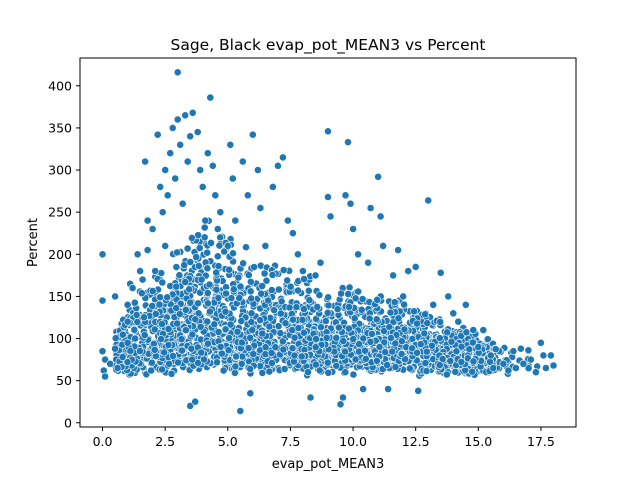 This screenshot has width=640, height=480. I want to click on chart-title: Sage, Black evap_pot_MEAN3 vs Percent, so click(327, 45).